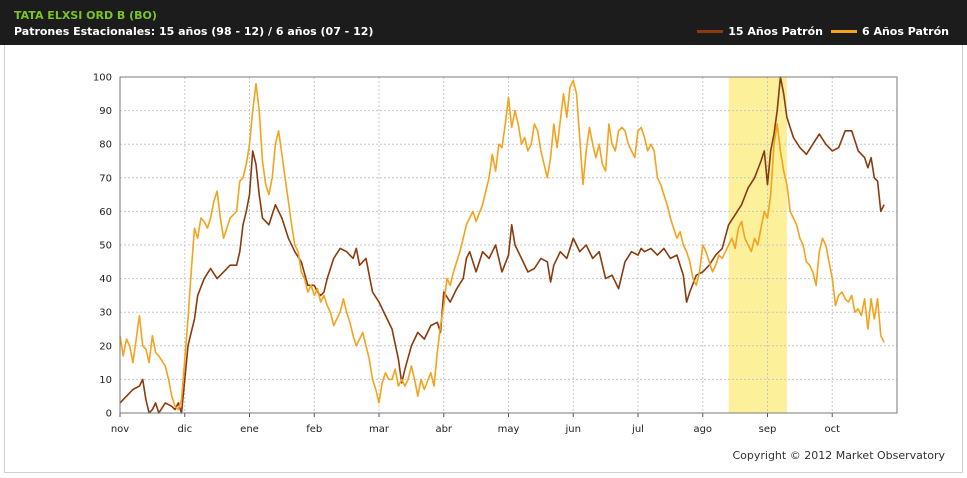 The image size is (967, 478). I want to click on x-tick-label: nov, so click(120, 429).